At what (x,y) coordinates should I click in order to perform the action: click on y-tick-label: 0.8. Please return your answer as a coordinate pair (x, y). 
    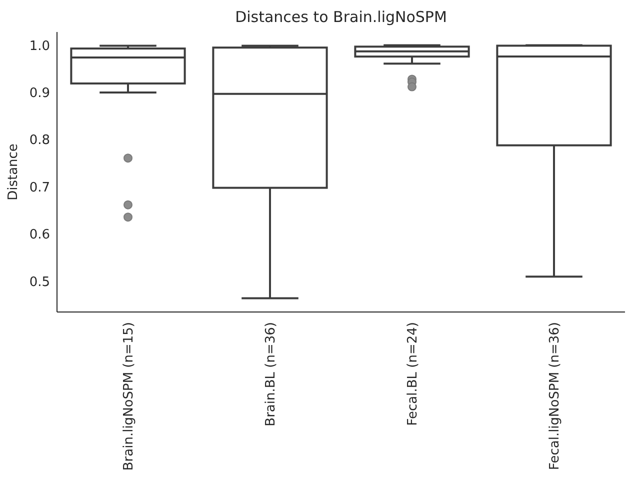
    Looking at the image, I should click on (39, 140).